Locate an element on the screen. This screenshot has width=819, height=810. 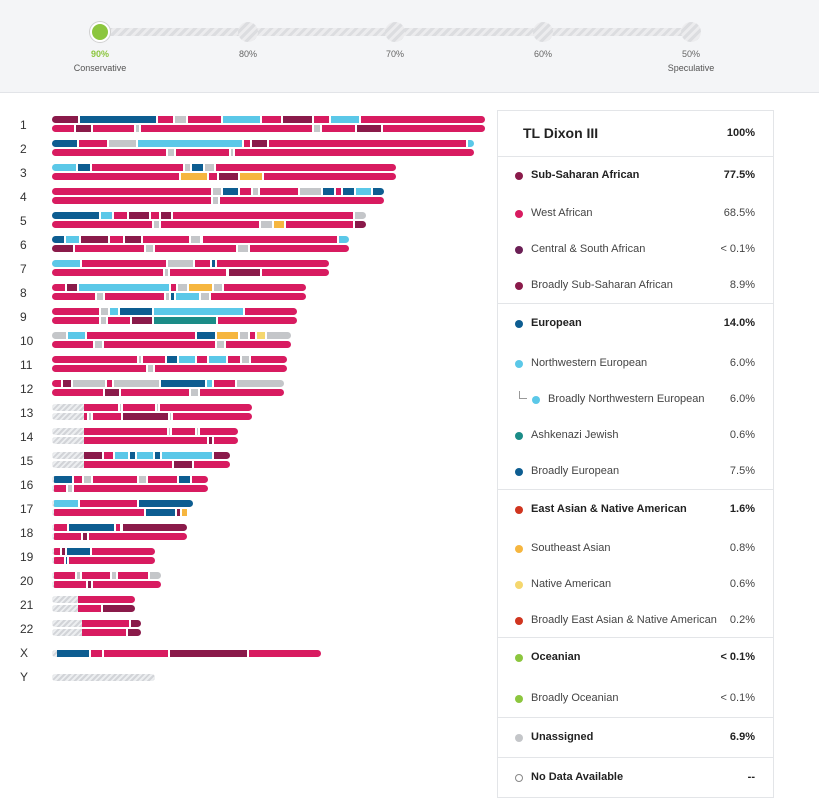
legend-row: Unassigned 6.9% is located at coordinates (635, 737).